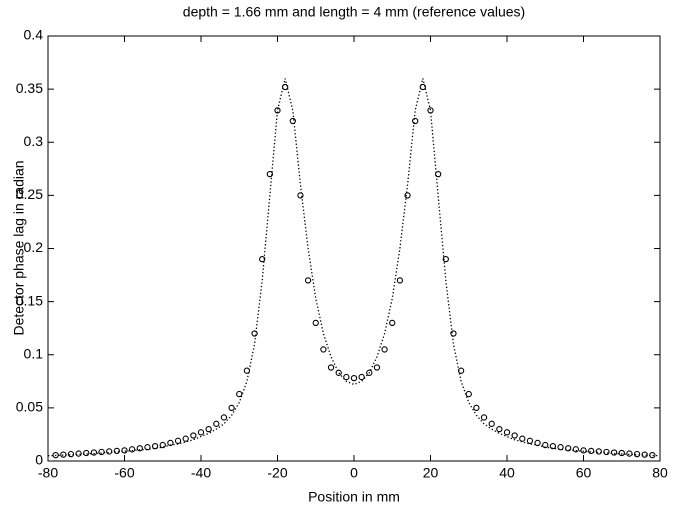 The width and height of the screenshot is (692, 507). Describe the element at coordinates (660, 473) in the screenshot. I see `x-tick-label: 80` at that location.